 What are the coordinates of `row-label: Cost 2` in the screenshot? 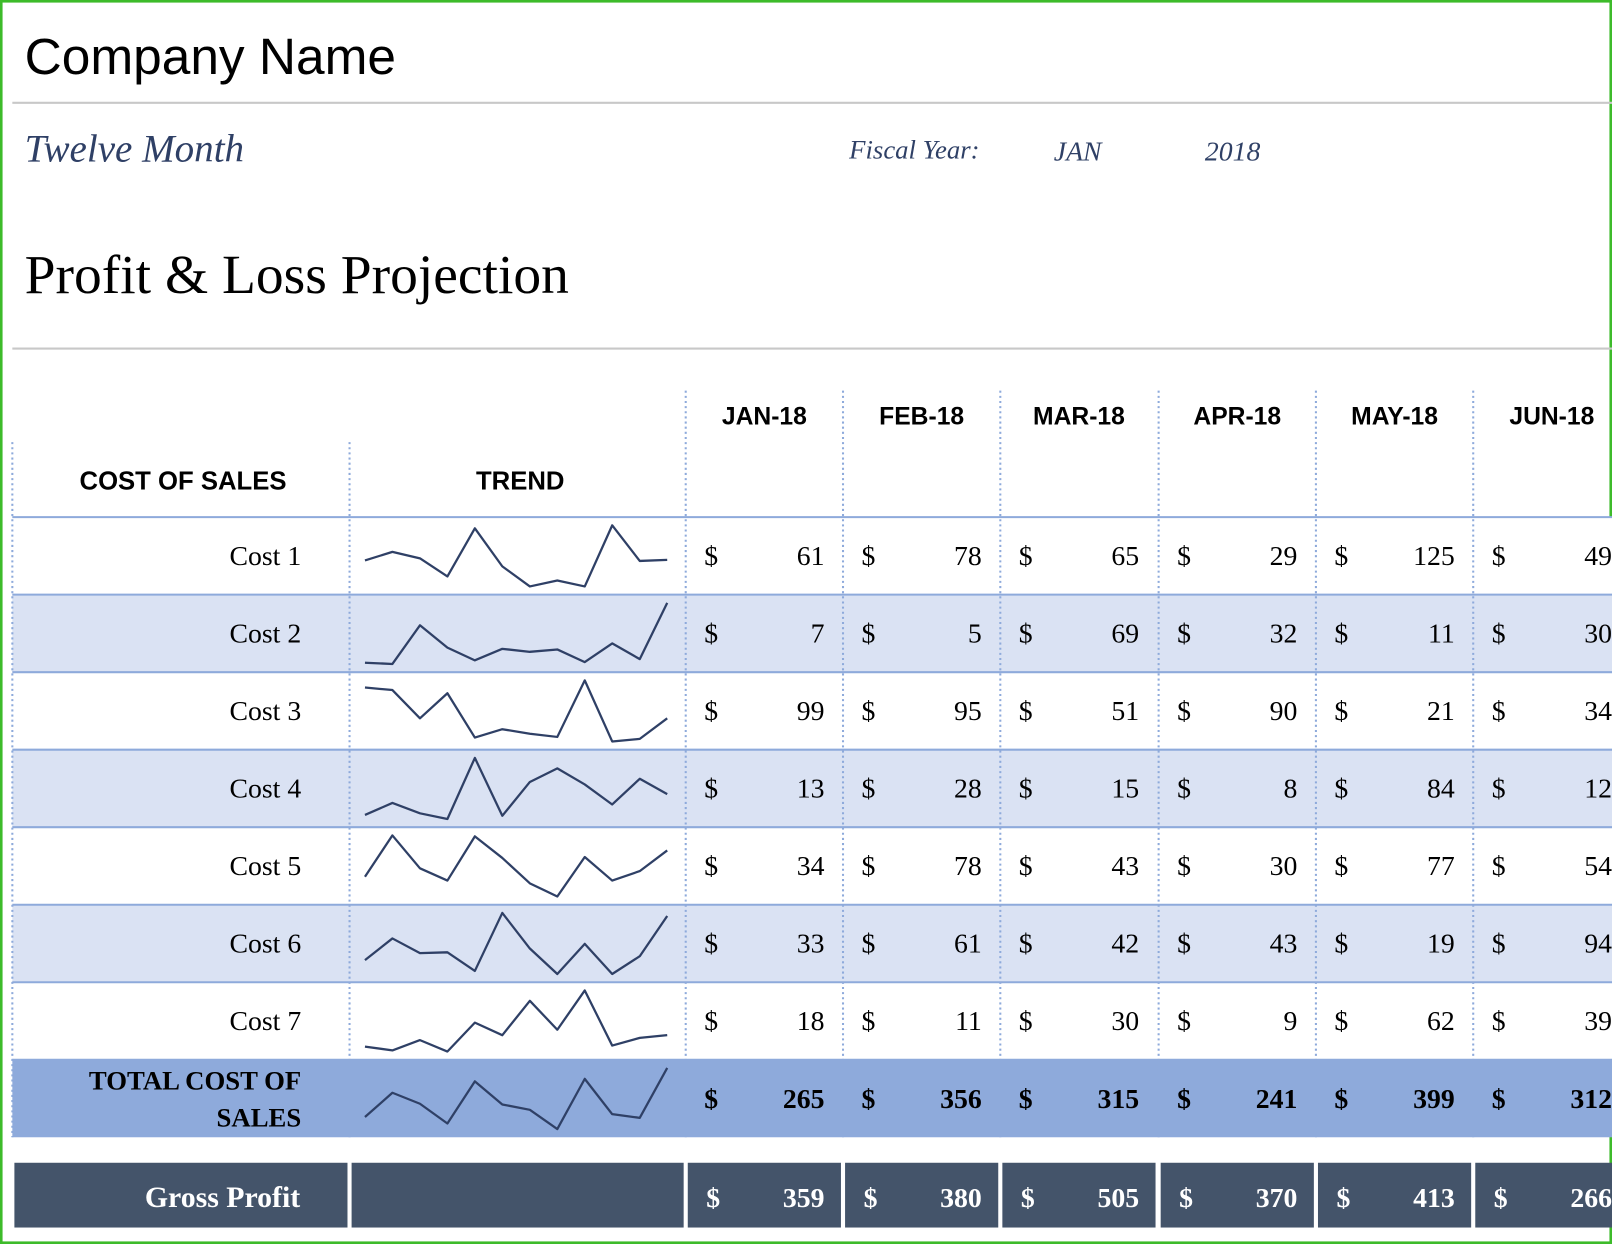 It's located at (266, 634).